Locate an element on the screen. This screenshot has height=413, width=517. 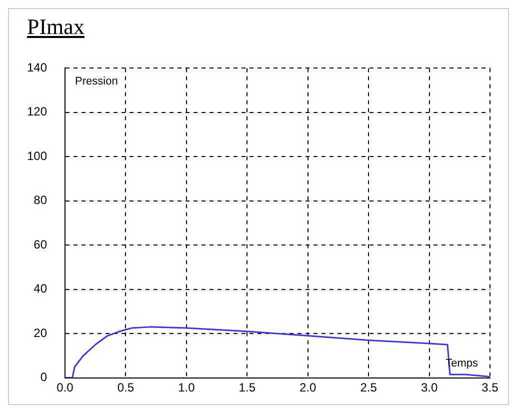
y-tick-label: 120 is located at coordinates (37, 111).